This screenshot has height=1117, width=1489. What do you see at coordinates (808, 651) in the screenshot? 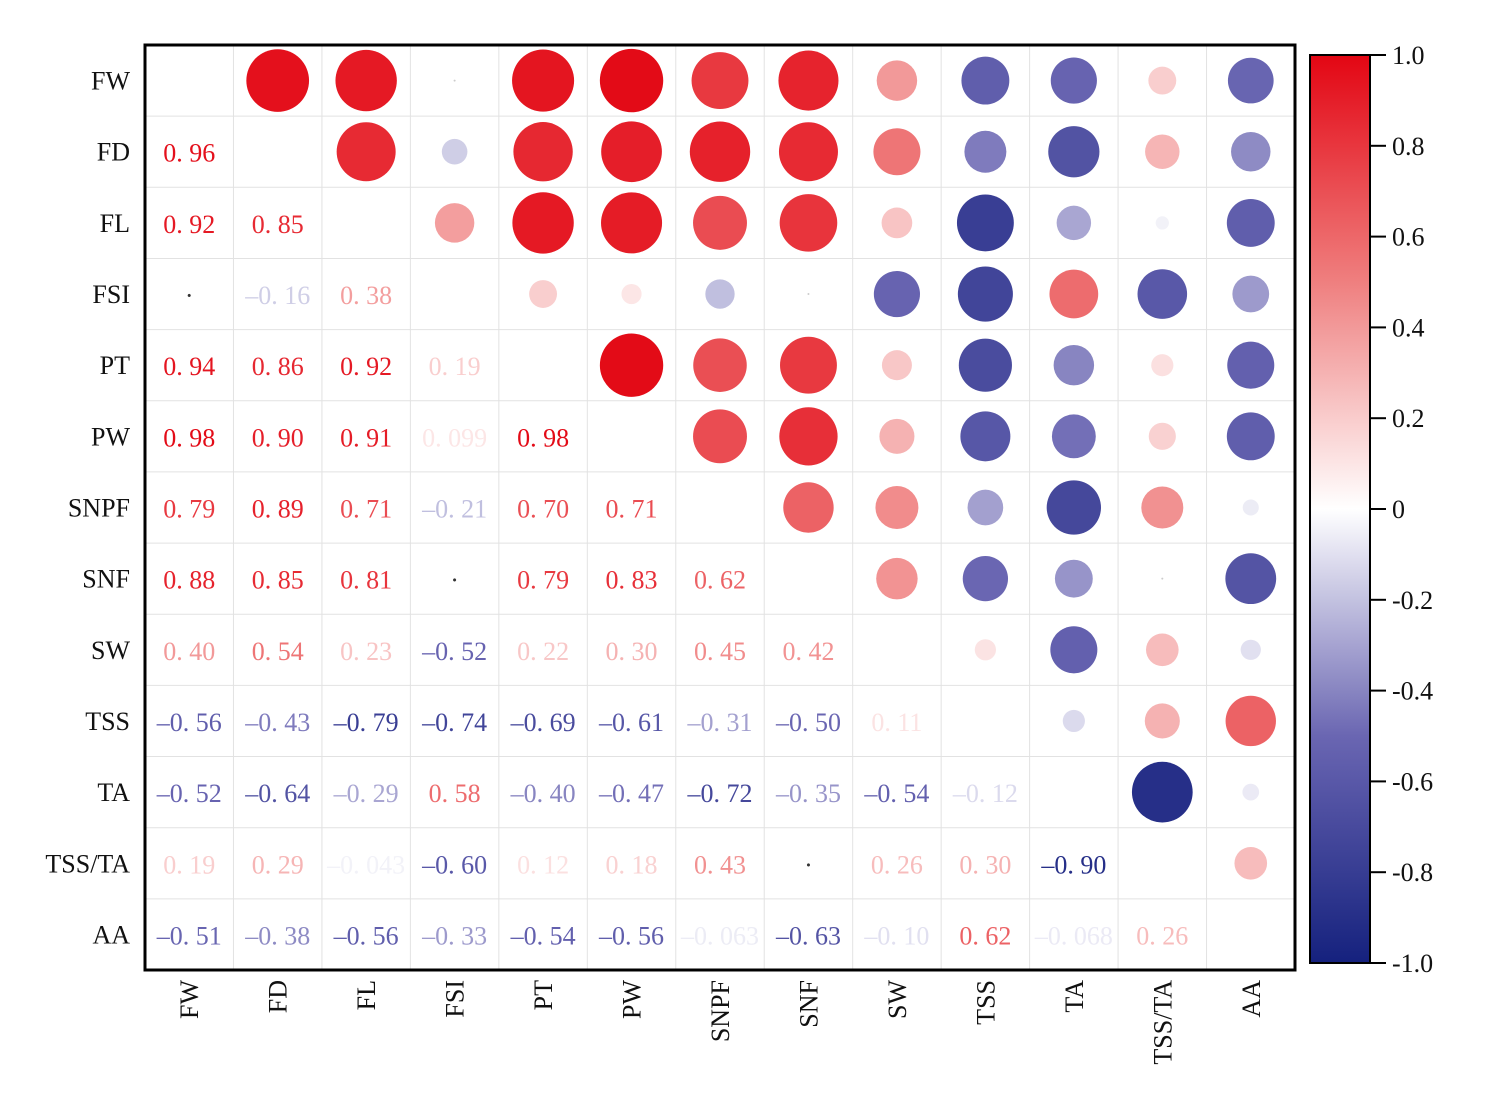
I see `correlation-value: 0. 42` at bounding box center [808, 651].